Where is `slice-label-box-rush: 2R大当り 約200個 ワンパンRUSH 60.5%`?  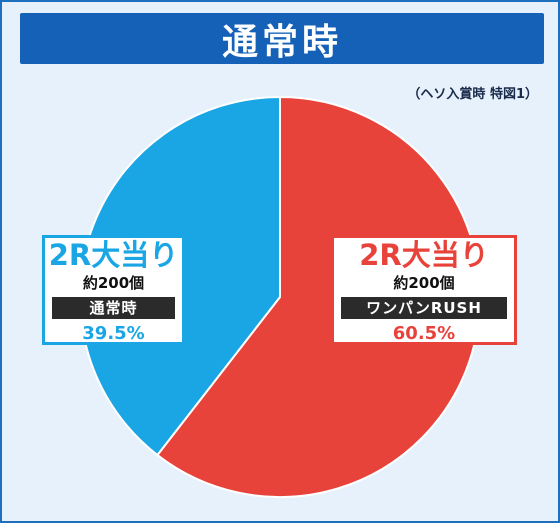
slice-label-box-rush: 2R大当り 約200個 ワンパンRUSH 60.5% is located at coordinates (424, 290).